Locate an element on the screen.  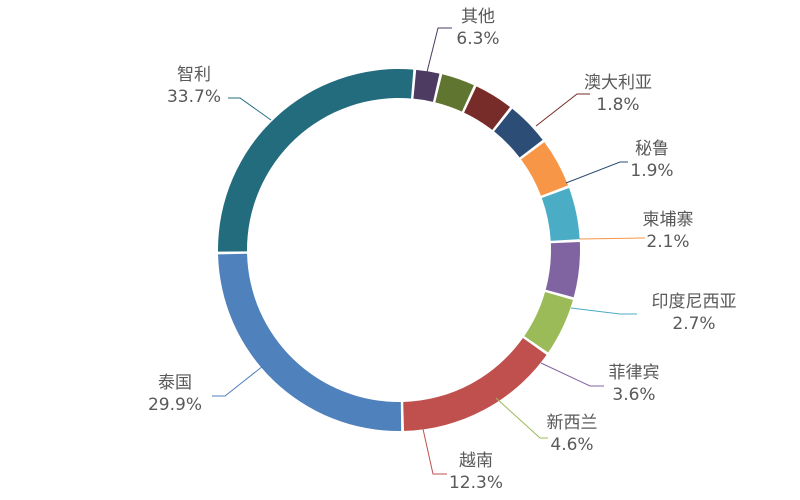
slice-label-其他: 其他 is located at coordinates (478, 17).